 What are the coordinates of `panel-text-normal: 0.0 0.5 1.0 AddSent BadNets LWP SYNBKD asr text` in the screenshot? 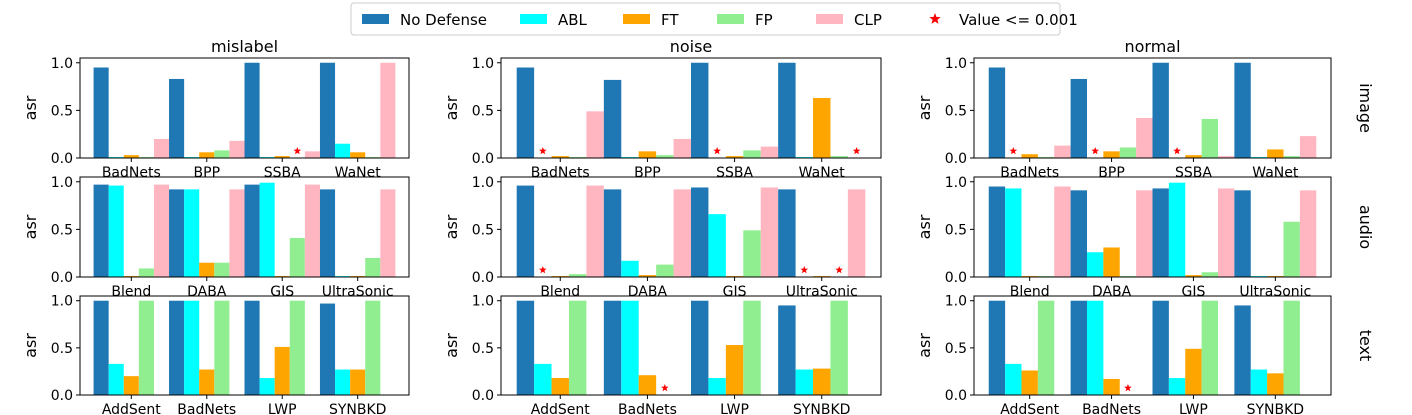 It's located at (1145, 354).